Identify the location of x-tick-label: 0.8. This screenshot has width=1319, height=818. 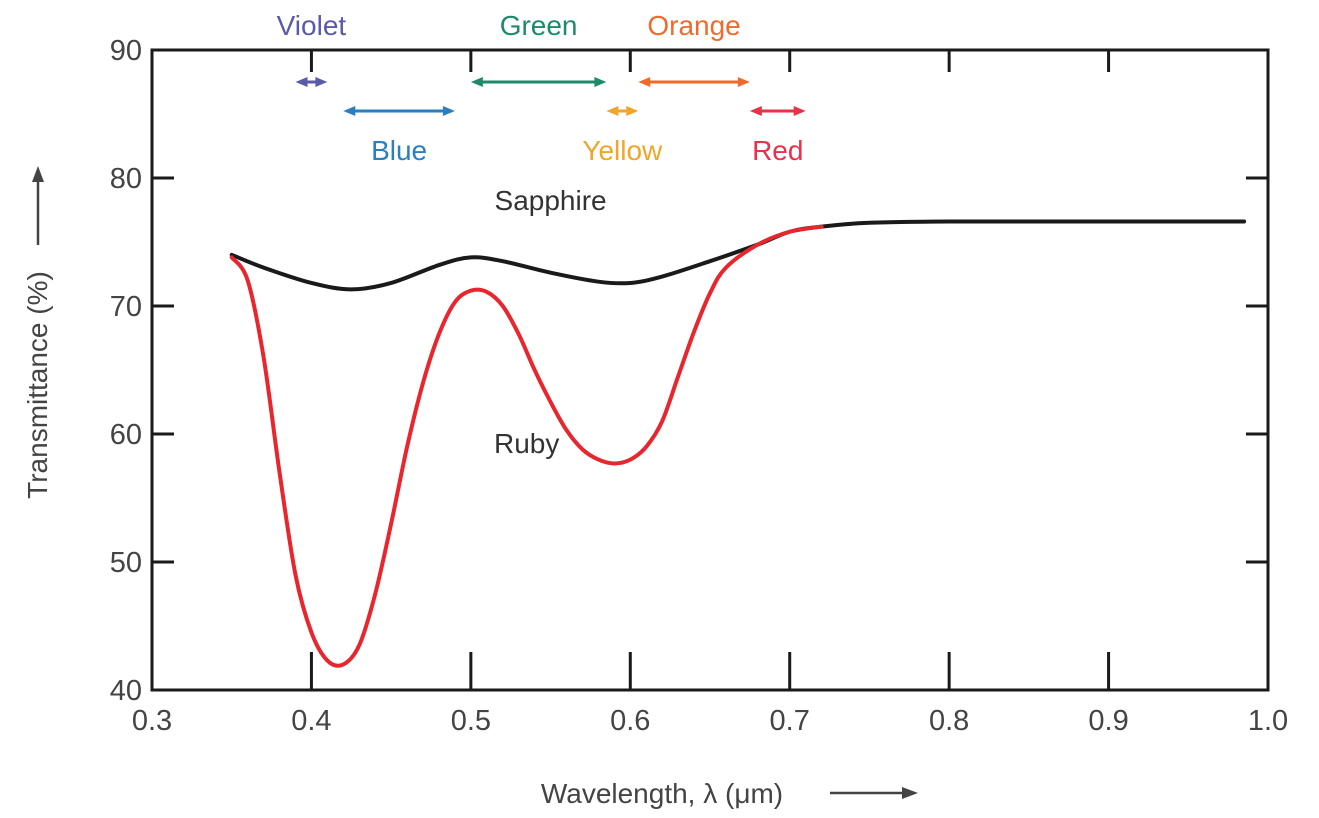
(949, 721).